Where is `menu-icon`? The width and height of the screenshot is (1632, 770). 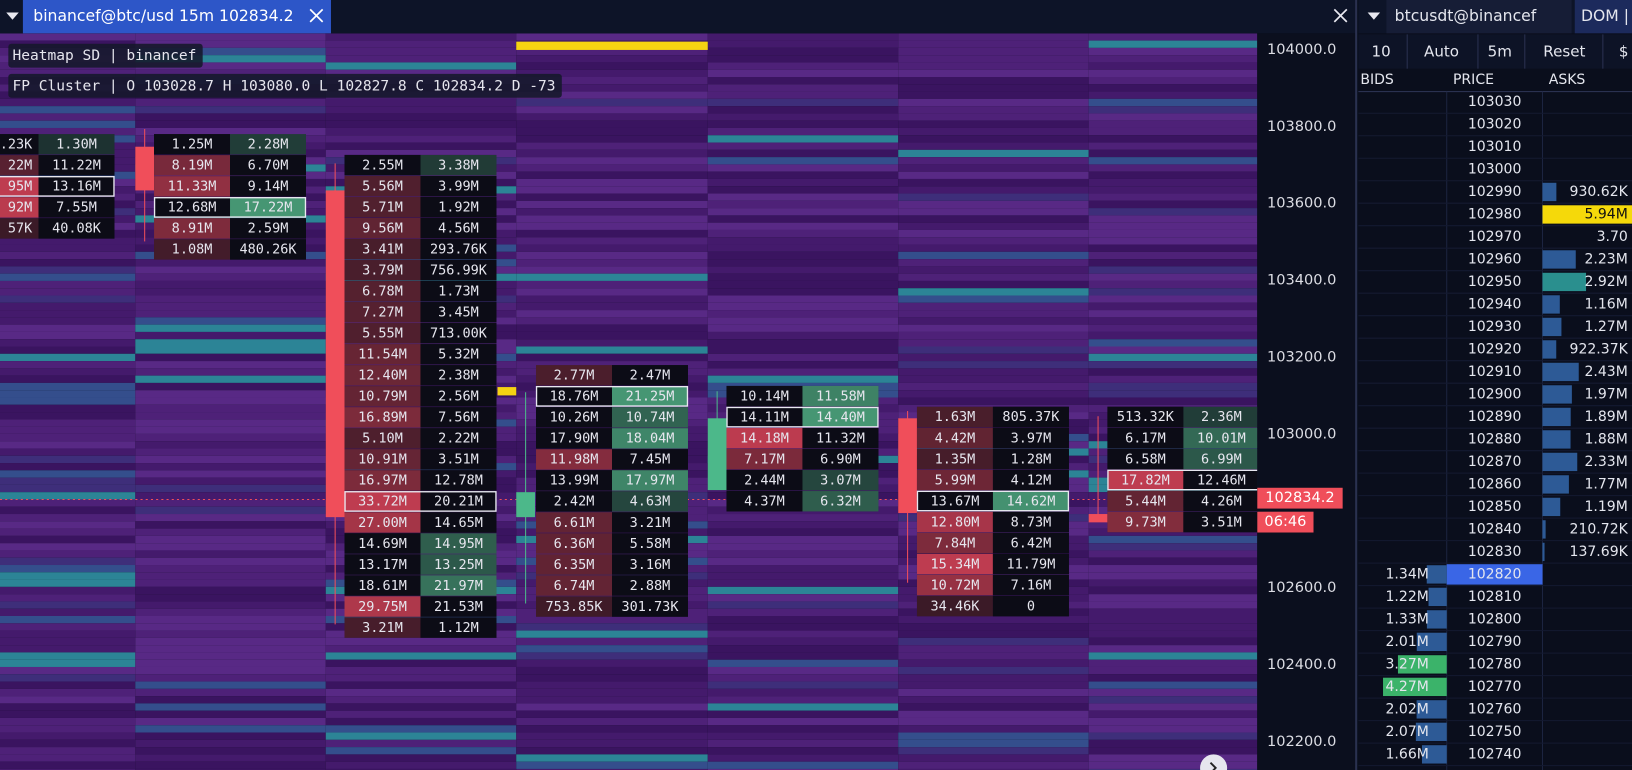
menu-icon is located at coordinates (12, 16).